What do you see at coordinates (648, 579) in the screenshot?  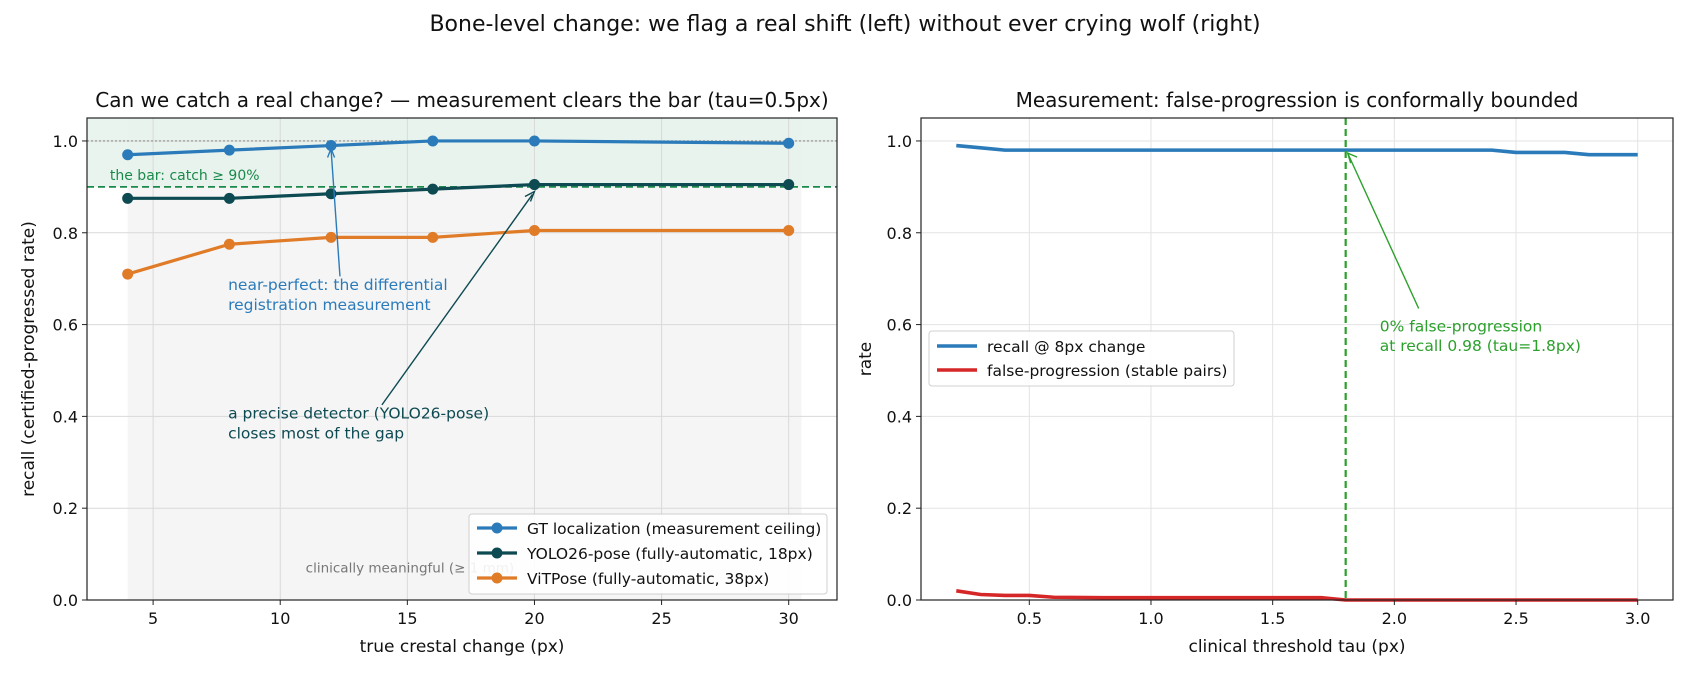 I see `left-legend-label: ViTPose (fully-automatic, 38px)` at bounding box center [648, 579].